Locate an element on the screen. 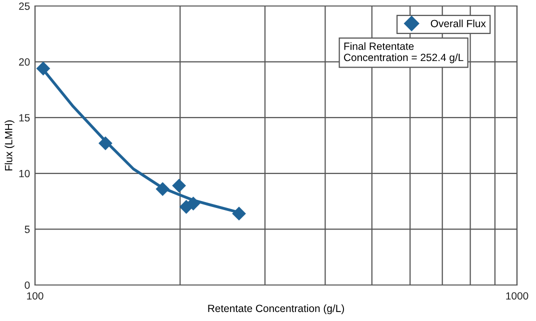 The image size is (536, 321). x-tick-label: 1000 is located at coordinates (517, 296).